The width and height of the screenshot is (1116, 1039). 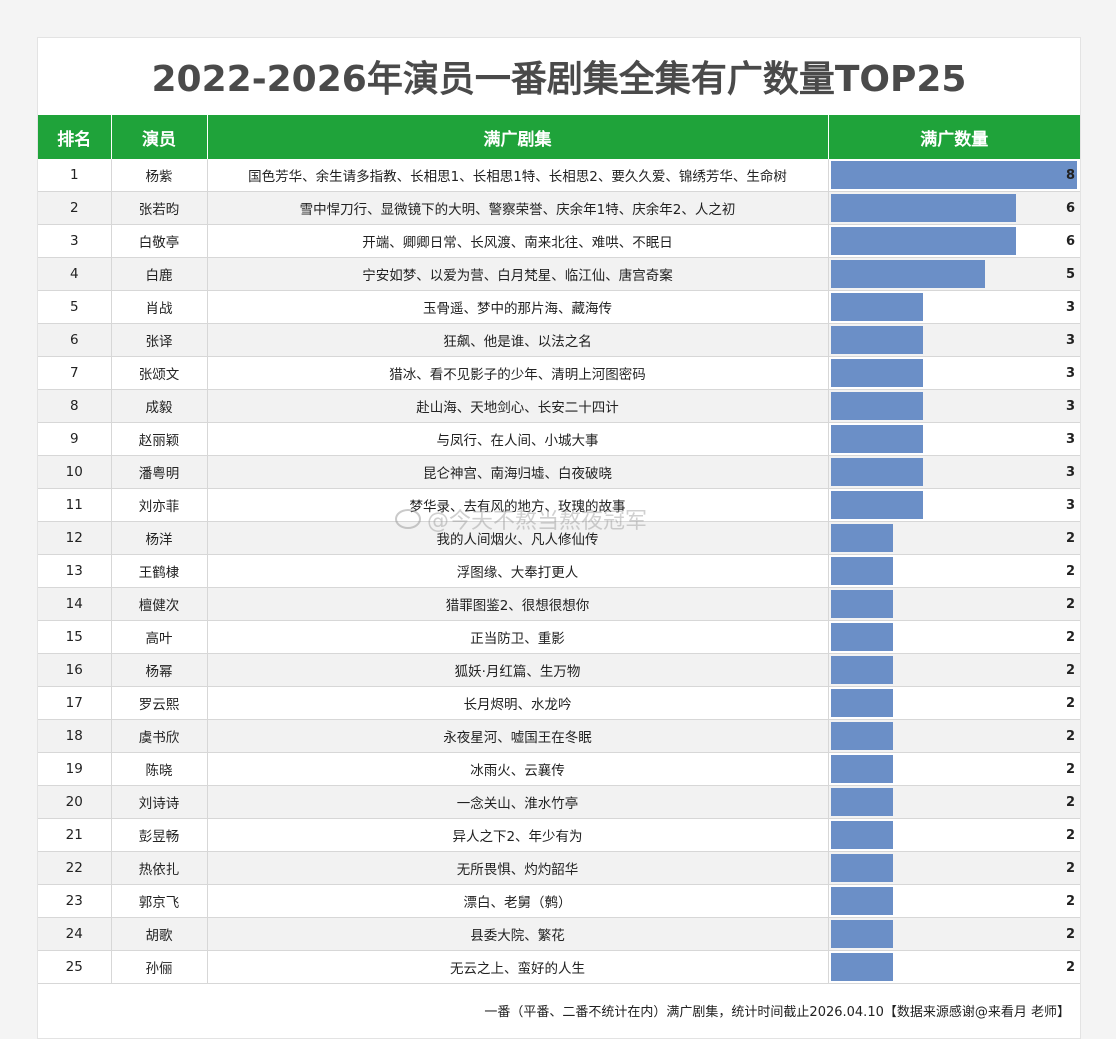 What do you see at coordinates (1070, 208) in the screenshot?
I see `count-value: 6` at bounding box center [1070, 208].